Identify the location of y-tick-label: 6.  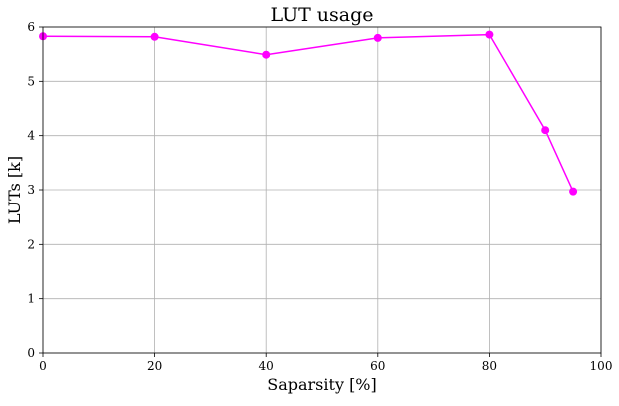
(31, 27).